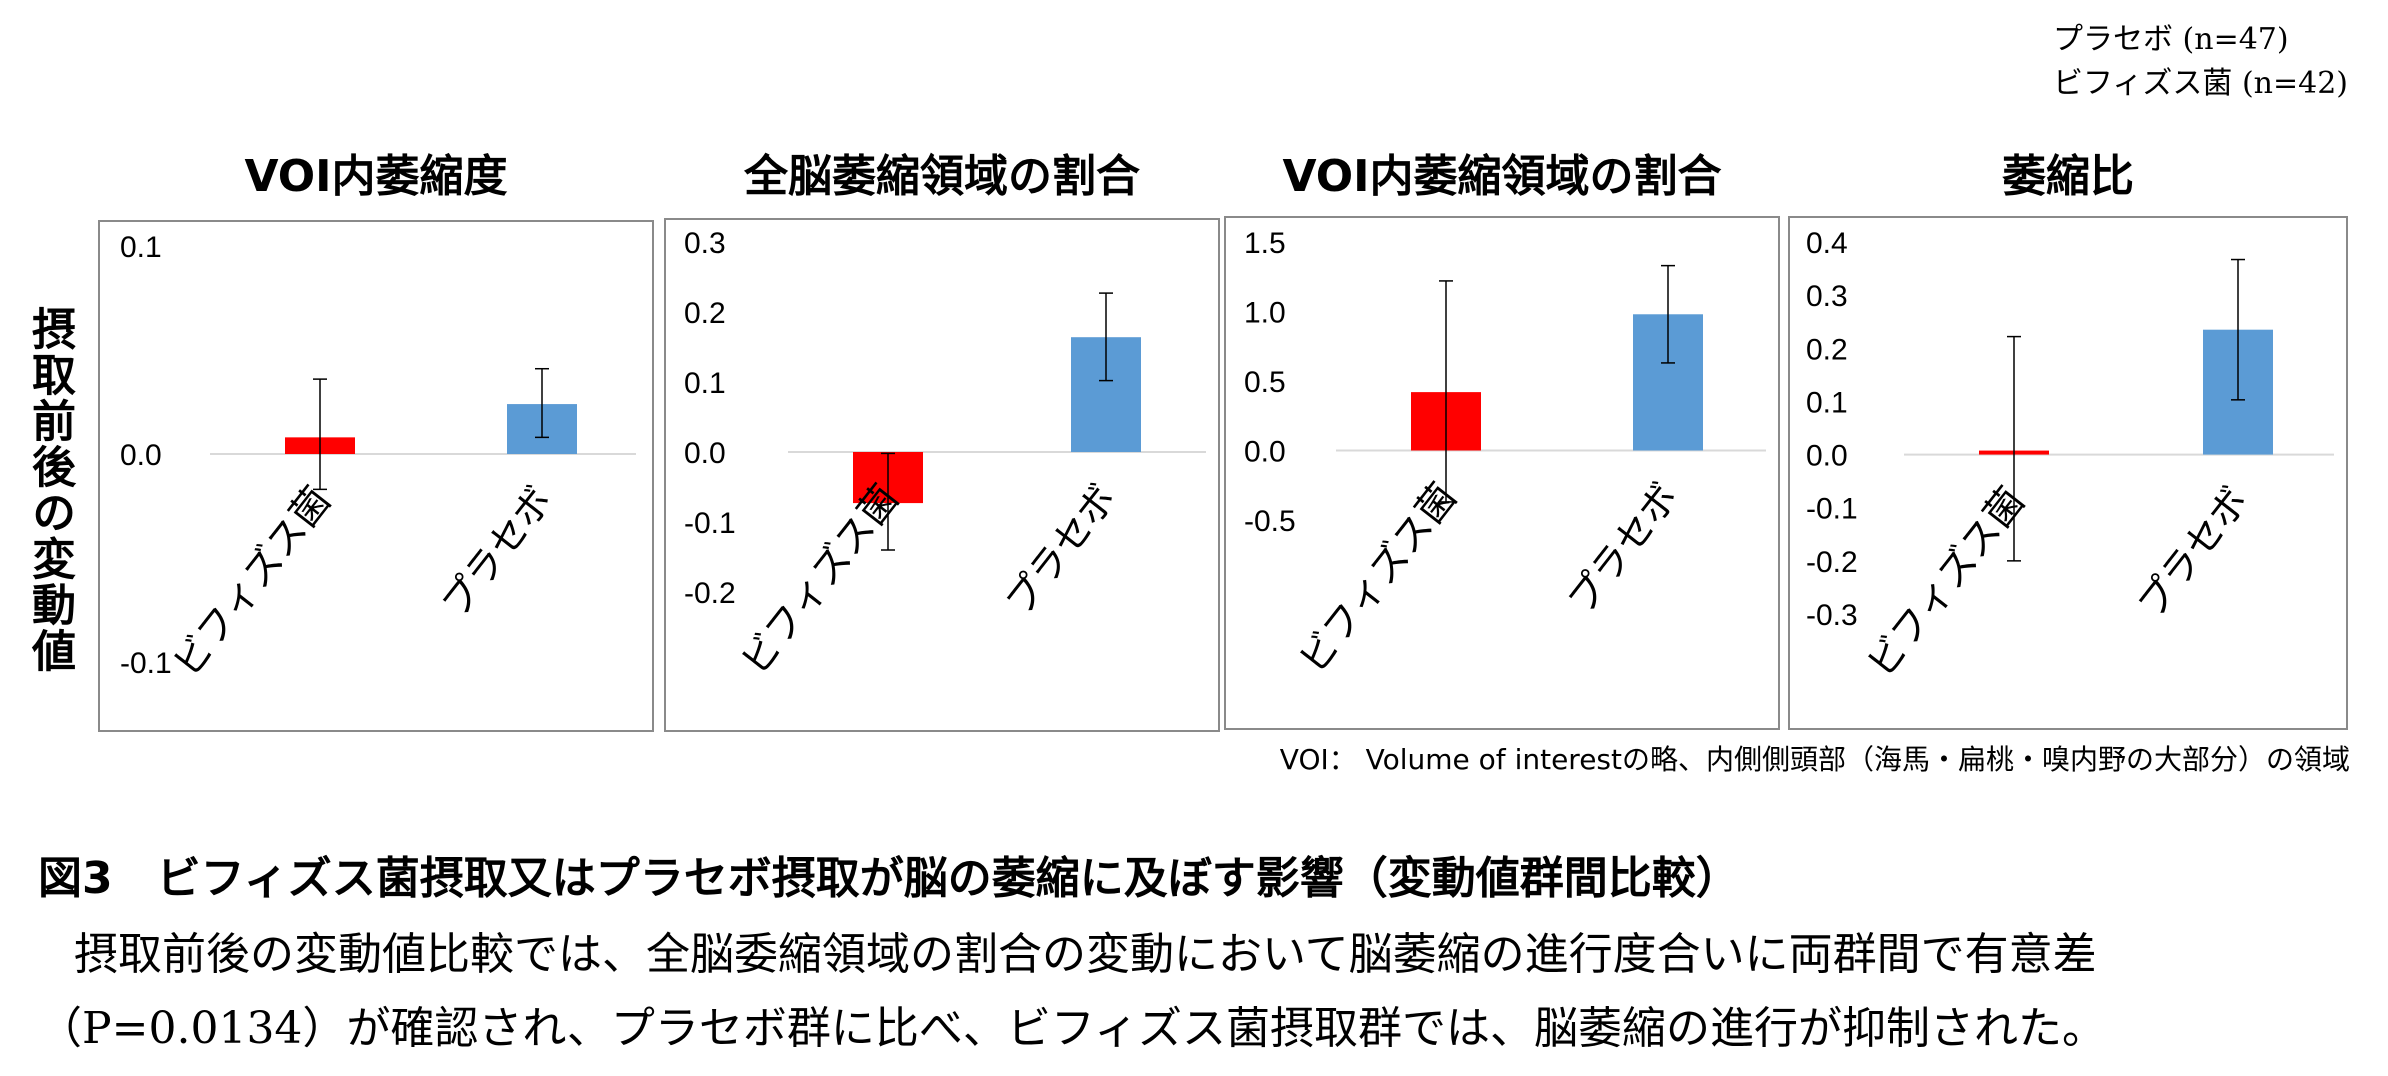 This screenshot has width=2388, height=1076. What do you see at coordinates (889, 878) in the screenshot?
I see `caption-title: 図3 ビフィズス菌摂取又はプラセボ摂取が脳の萎縮に及ぼす影響（変動値群間比較）` at bounding box center [889, 878].